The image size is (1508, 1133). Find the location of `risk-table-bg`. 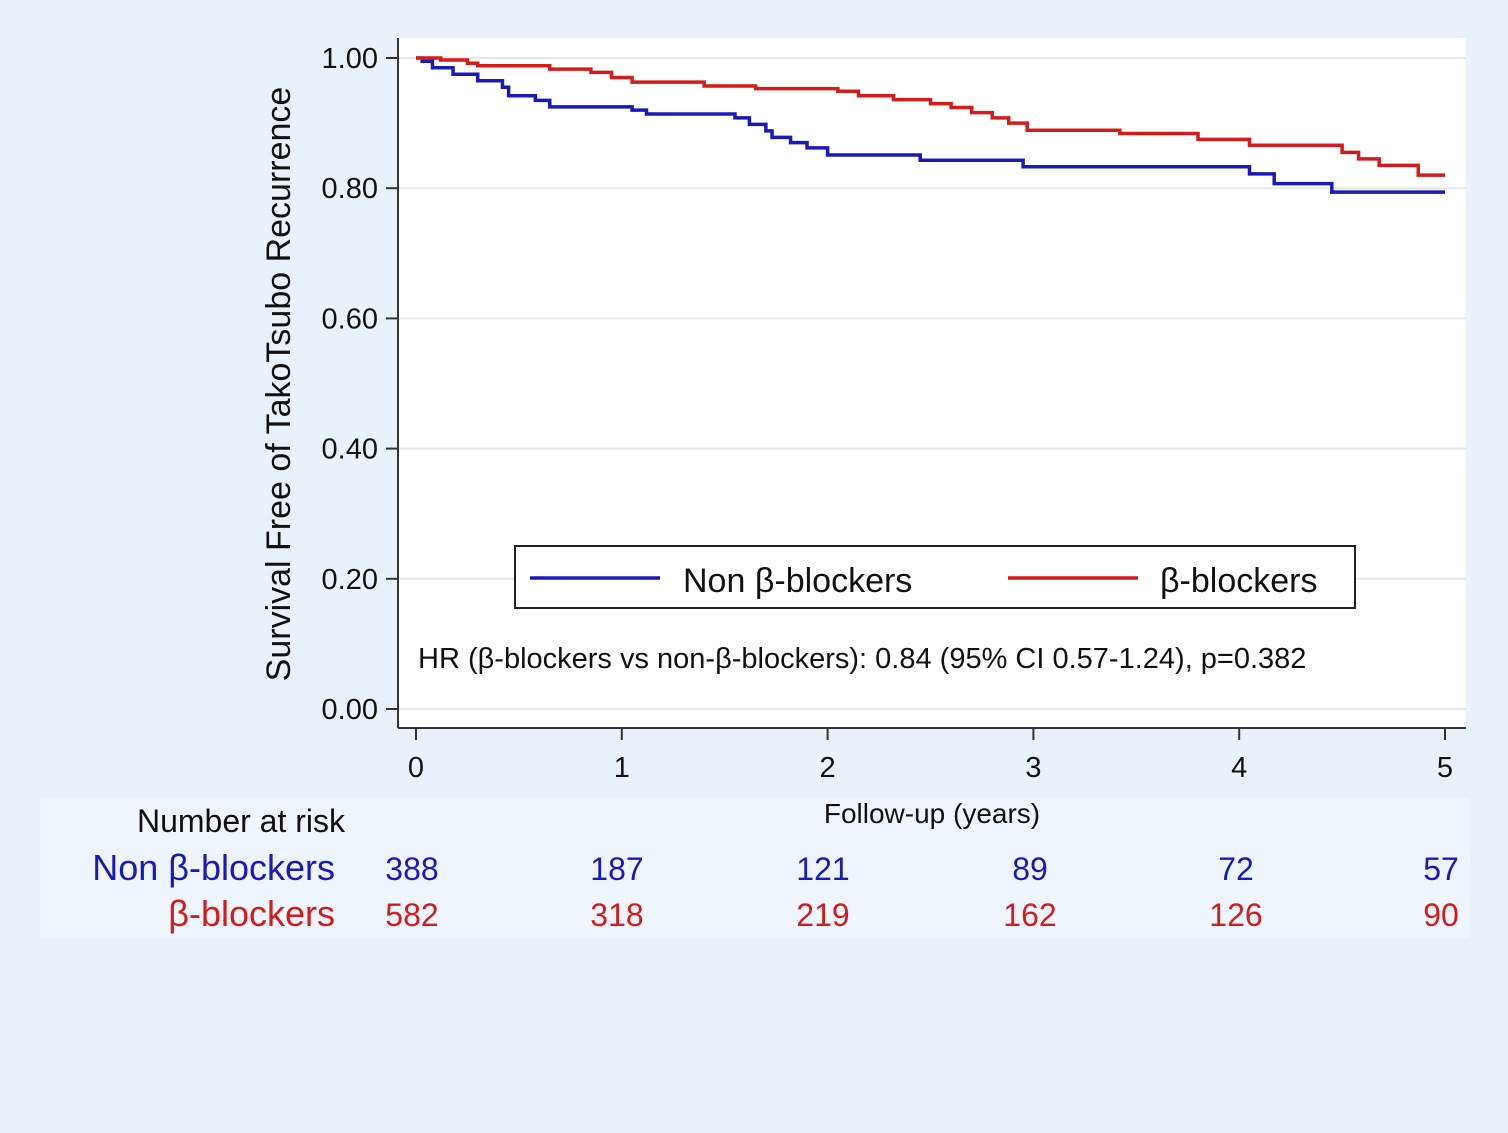

risk-table-bg is located at coordinates (755, 868).